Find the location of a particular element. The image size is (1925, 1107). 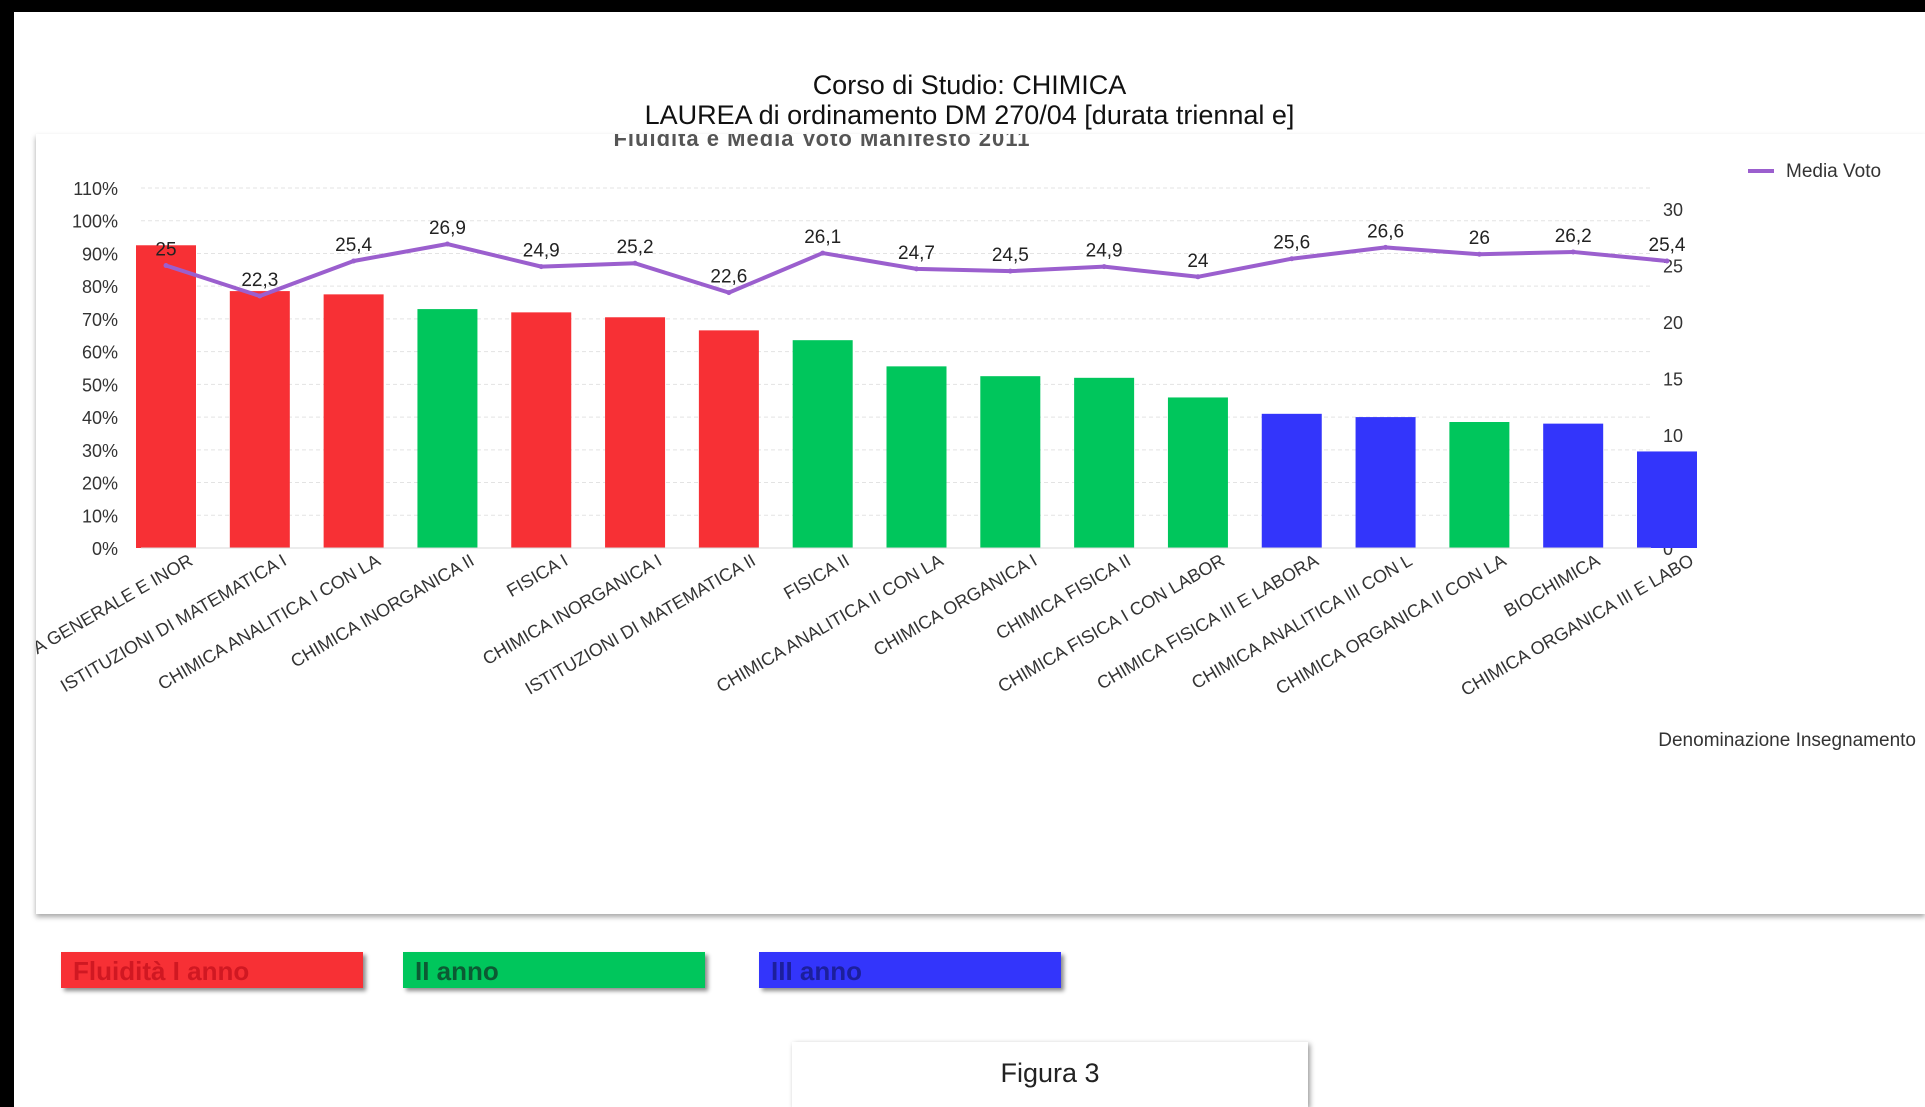

legend-year3: III anno is located at coordinates (910, 970).